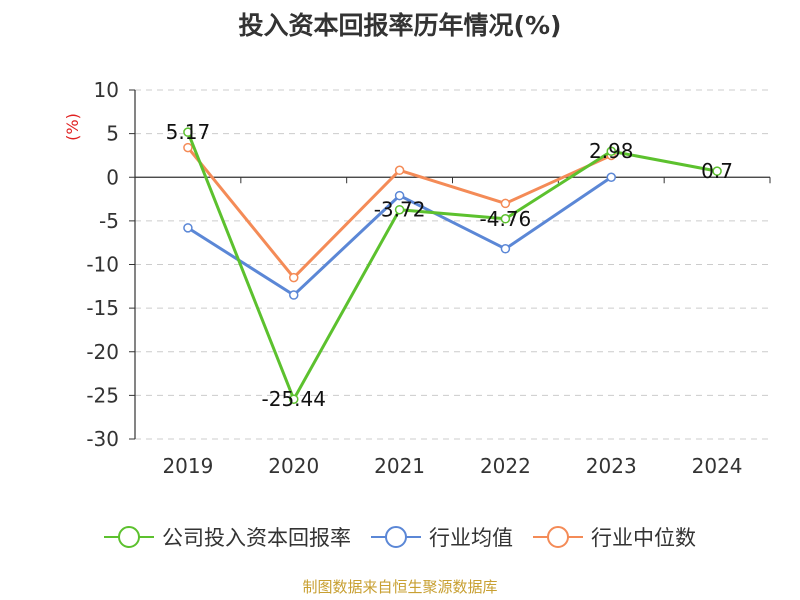  What do you see at coordinates (72, 127) in the screenshot?
I see `y-axis-label: (%)` at bounding box center [72, 127].